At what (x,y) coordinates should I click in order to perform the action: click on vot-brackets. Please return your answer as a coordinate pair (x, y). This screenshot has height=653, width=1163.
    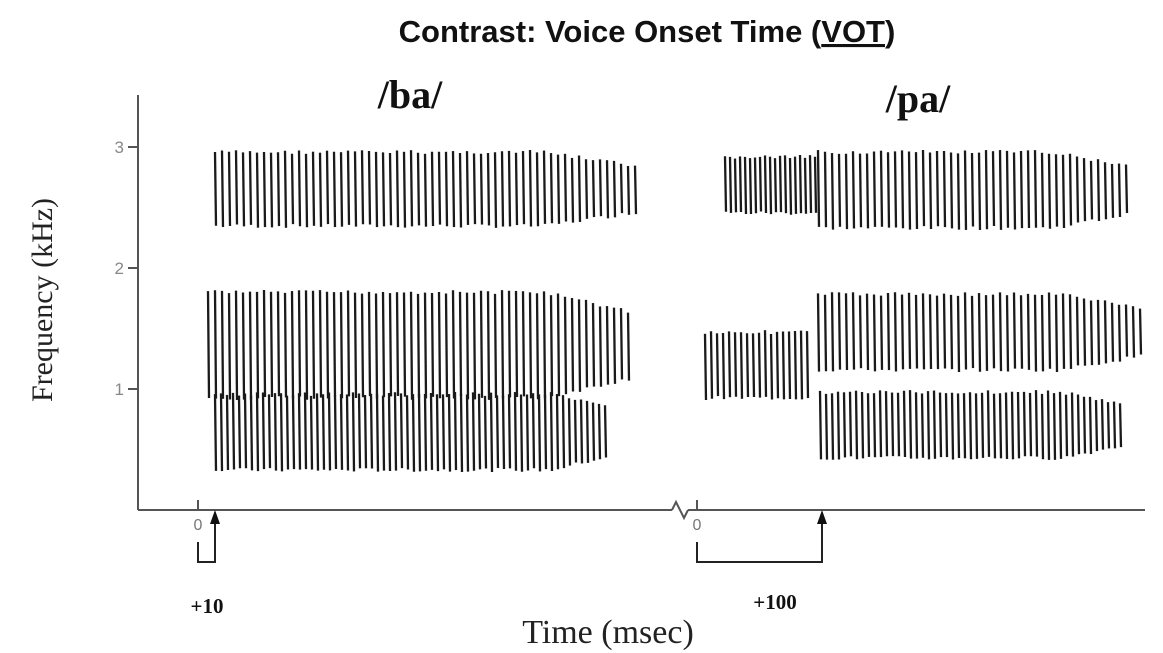
    Looking at the image, I should click on (510, 540).